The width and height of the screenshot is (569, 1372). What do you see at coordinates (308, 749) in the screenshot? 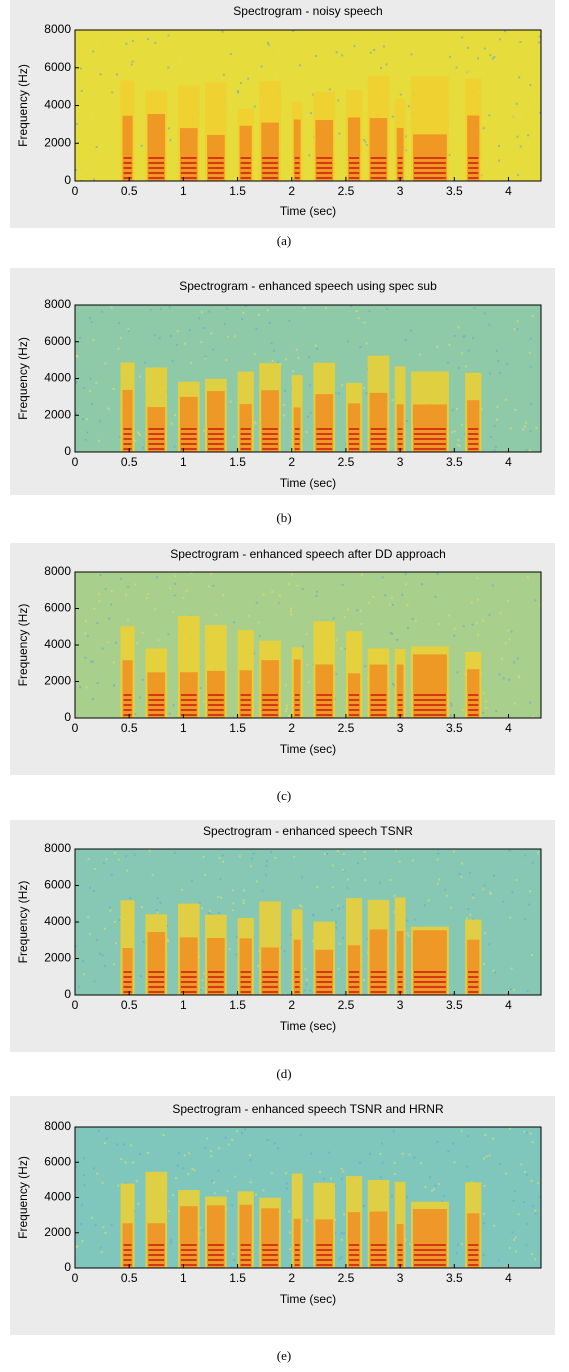
I see `x-axis-label: Time (sec)` at bounding box center [308, 749].